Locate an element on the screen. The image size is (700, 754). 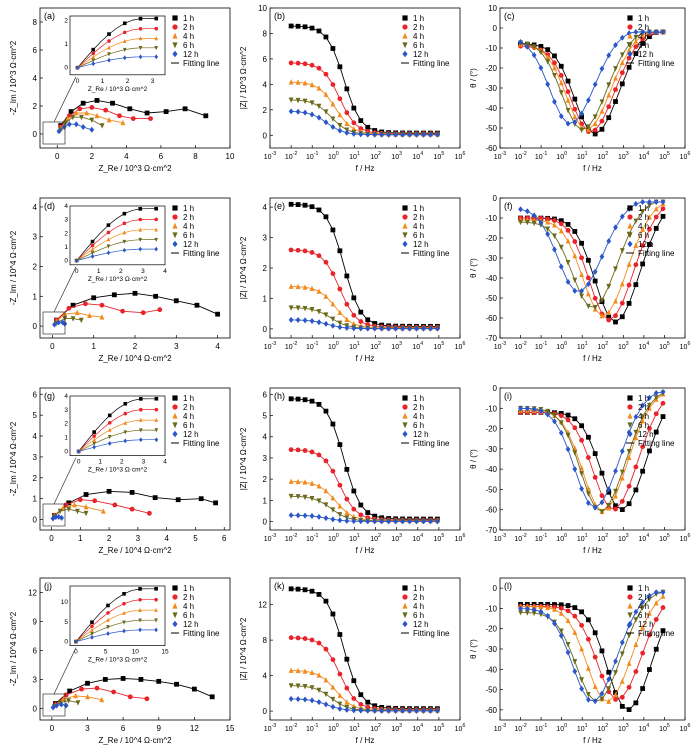
inset-y-tick-label: 2 is located at coordinates (66, 21).